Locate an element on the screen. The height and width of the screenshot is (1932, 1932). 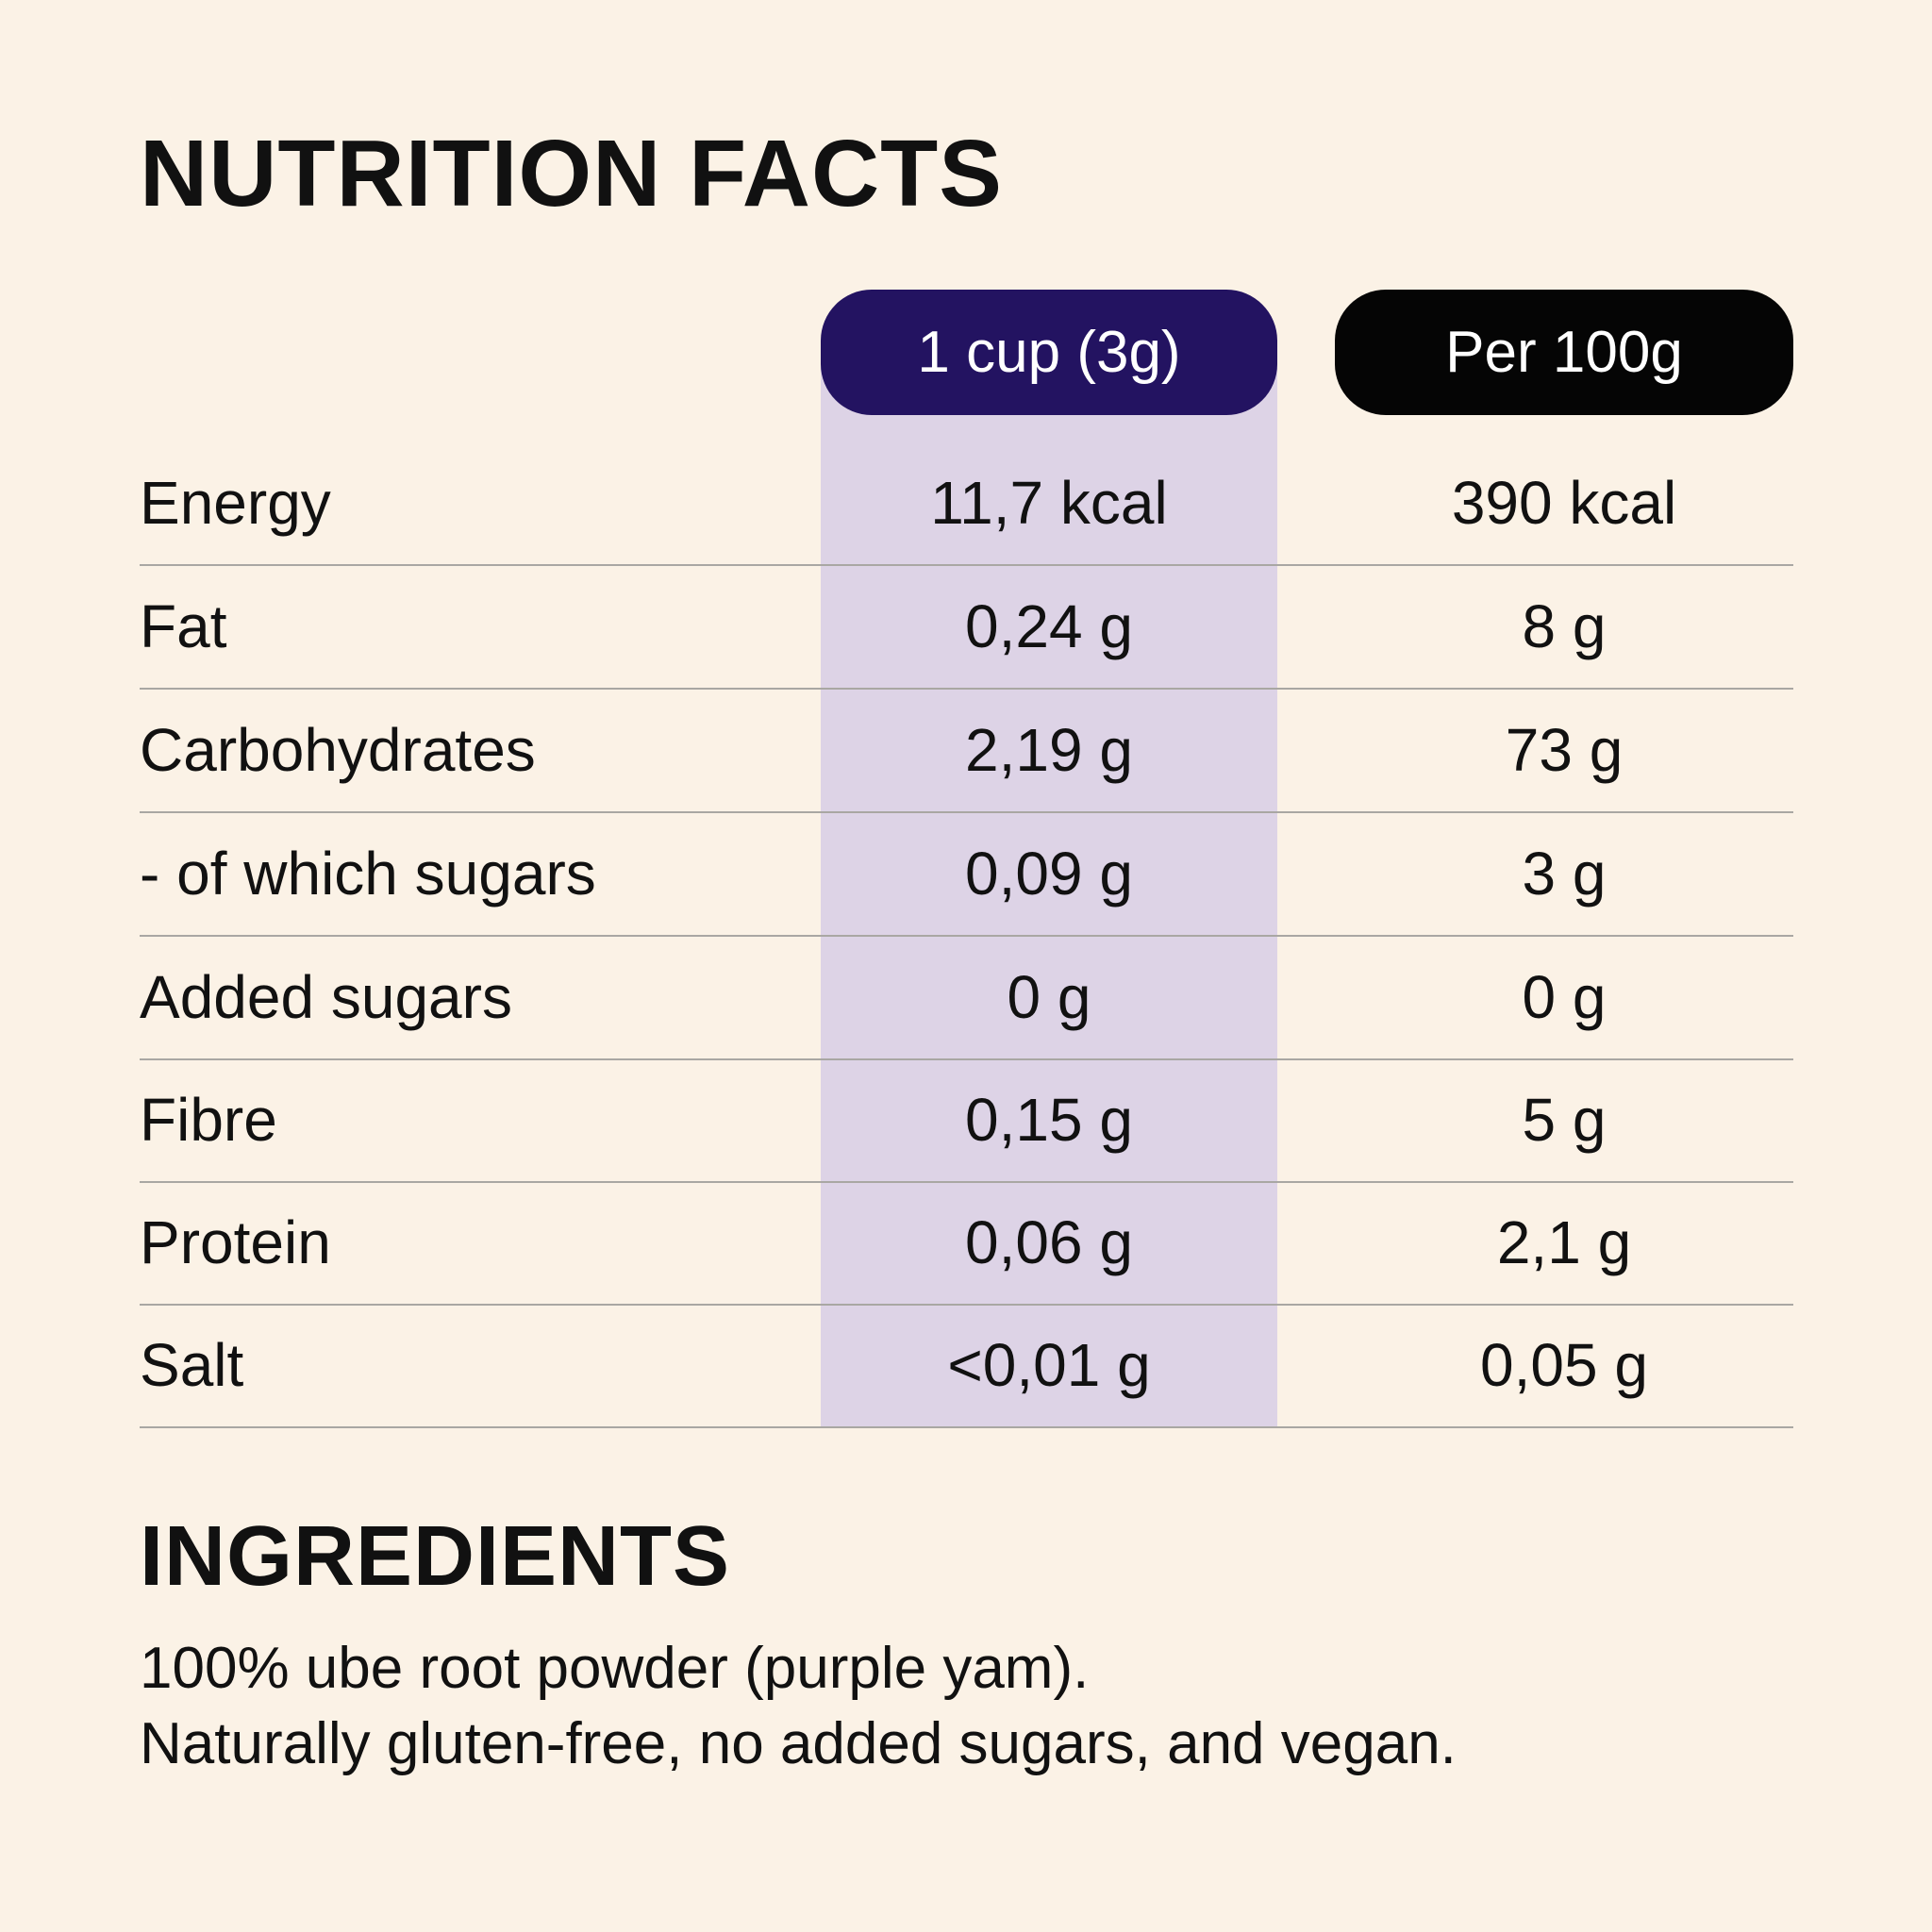
row-per-100g-value: 3 g is located at coordinates (1564, 874).